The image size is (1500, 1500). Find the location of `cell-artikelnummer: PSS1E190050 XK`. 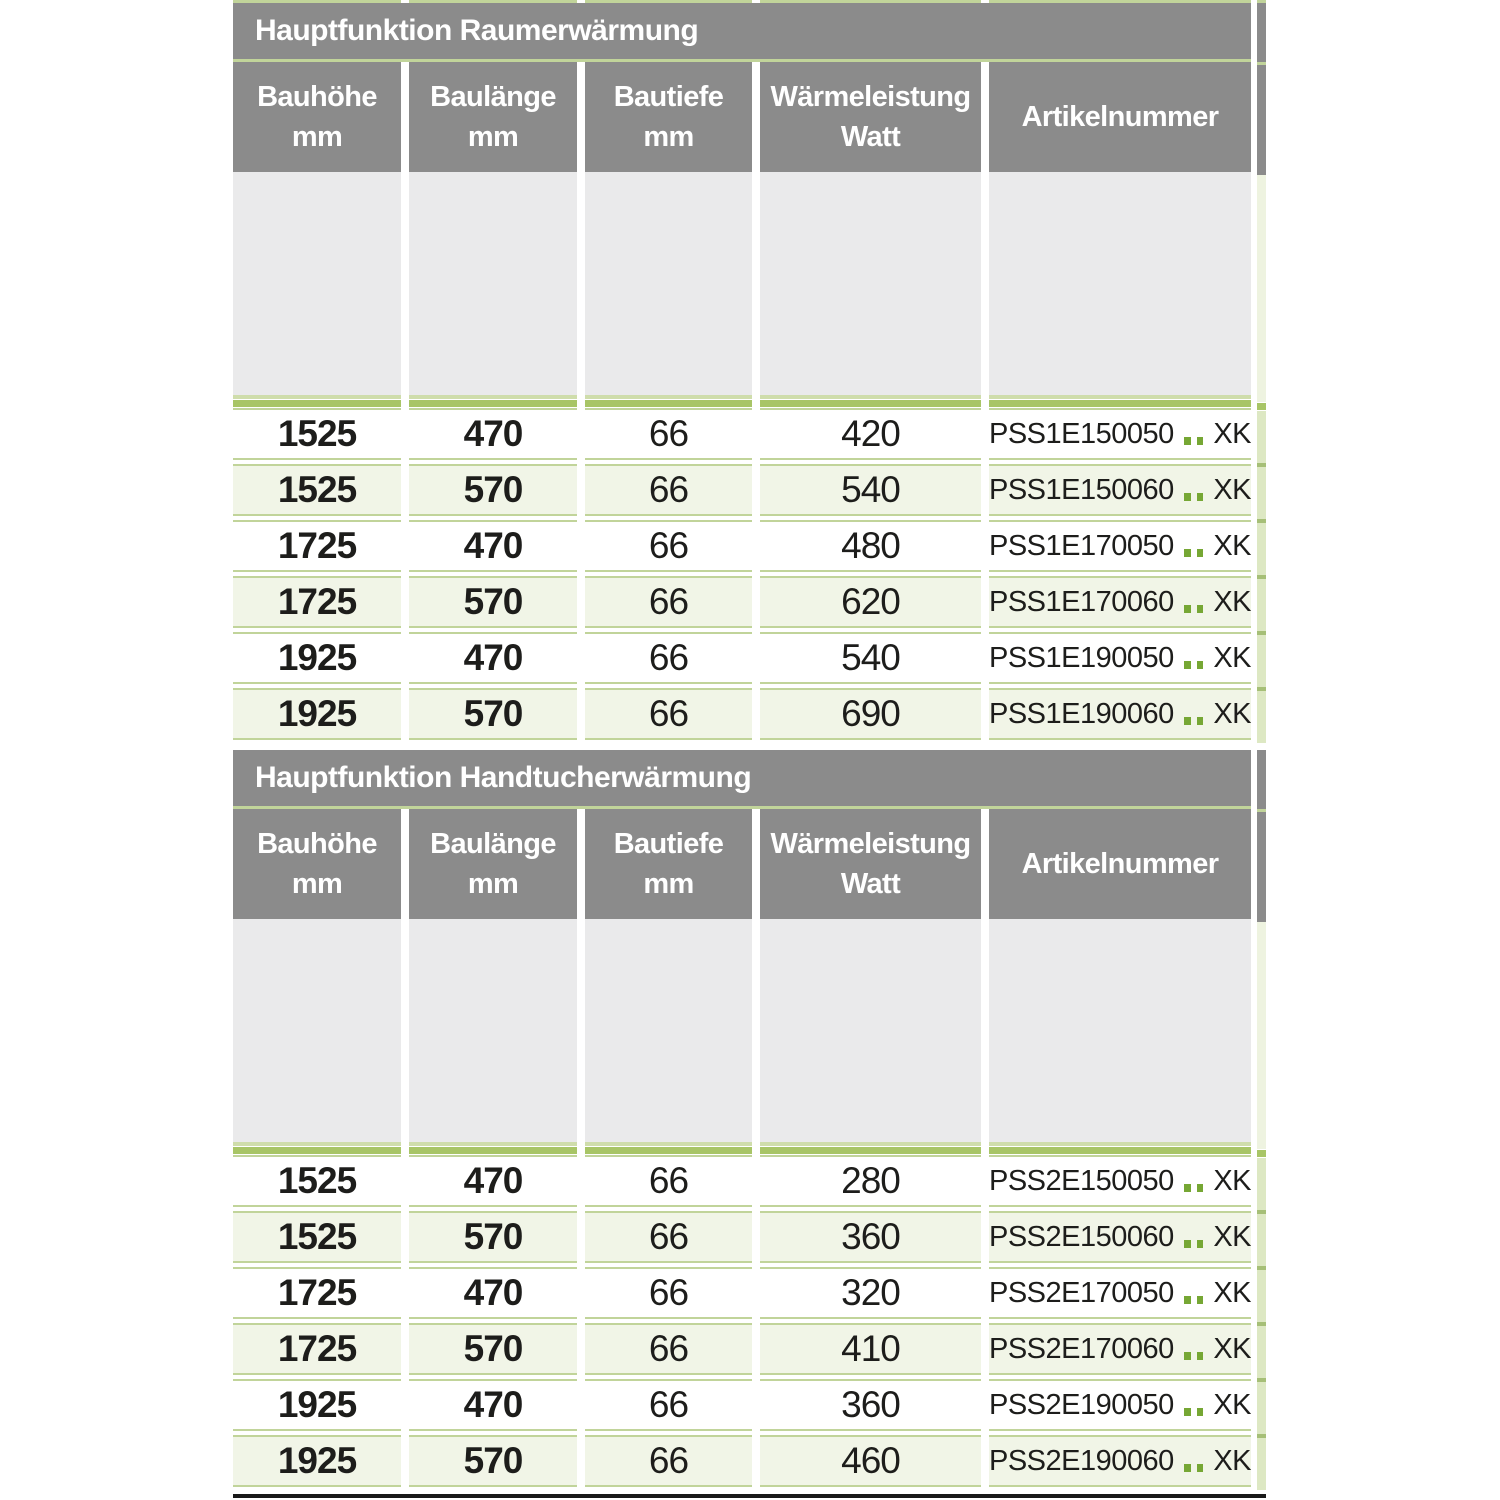

cell-artikelnummer: PSS1E190050 XK is located at coordinates (1120, 658).